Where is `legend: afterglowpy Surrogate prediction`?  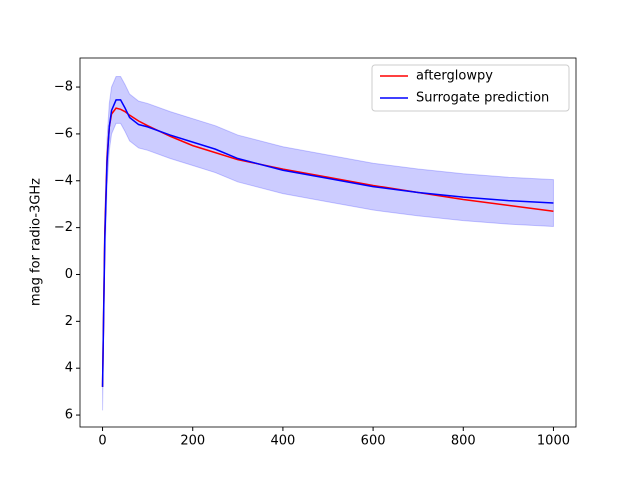
legend: afterglowpy Surrogate prediction is located at coordinates (470, 88).